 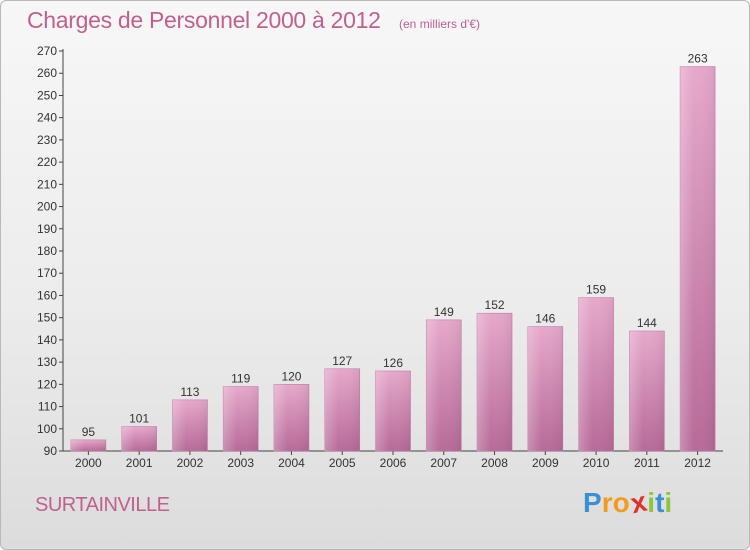 What do you see at coordinates (393, 363) in the screenshot?
I see `data-label: 126` at bounding box center [393, 363].